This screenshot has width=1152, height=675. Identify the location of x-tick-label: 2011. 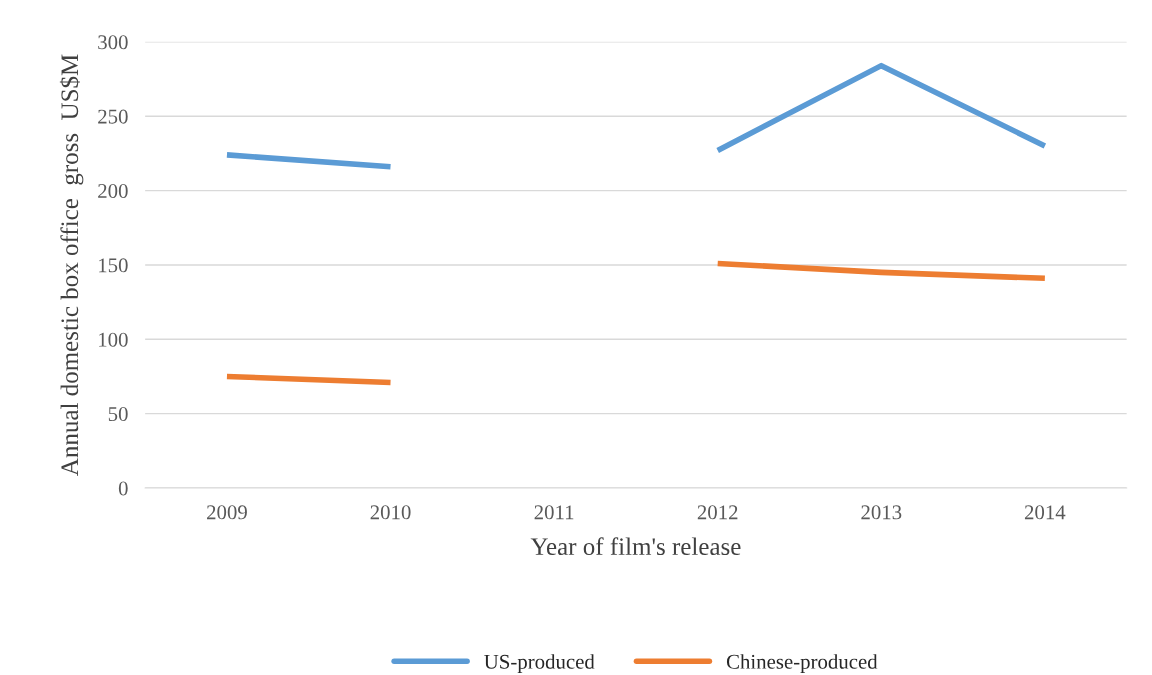
(554, 512).